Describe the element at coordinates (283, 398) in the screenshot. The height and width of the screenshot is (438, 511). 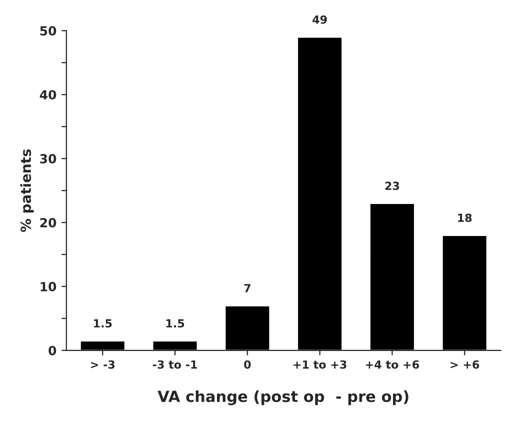
I see `x-axis-title: VA change (post op - pre op)` at that location.